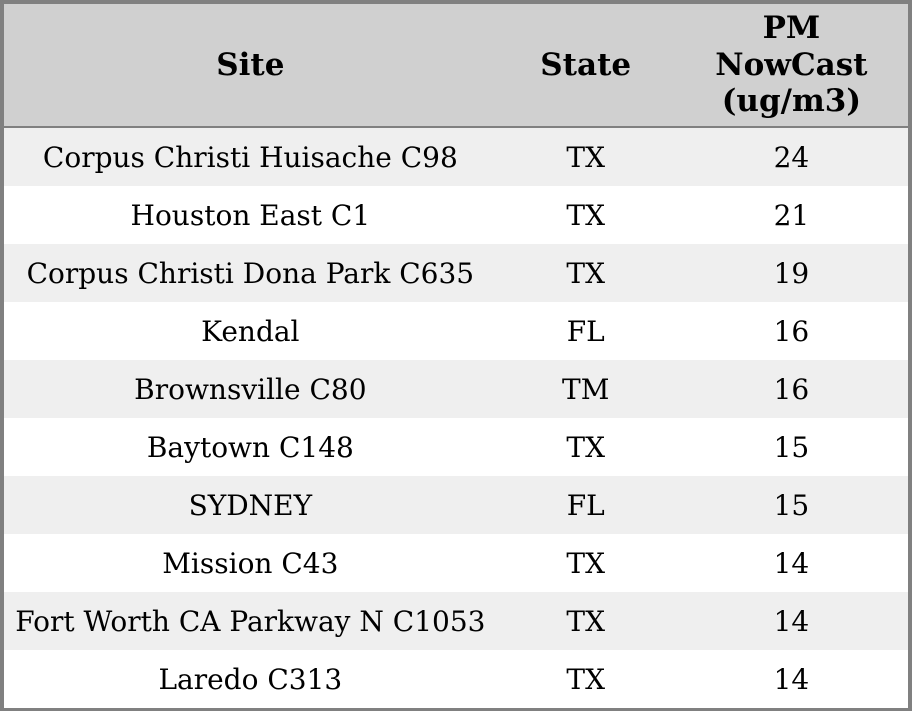 Image resolution: width=912 pixels, height=711 pixels. Describe the element at coordinates (250, 66) in the screenshot. I see `col-header-site: Site` at that location.